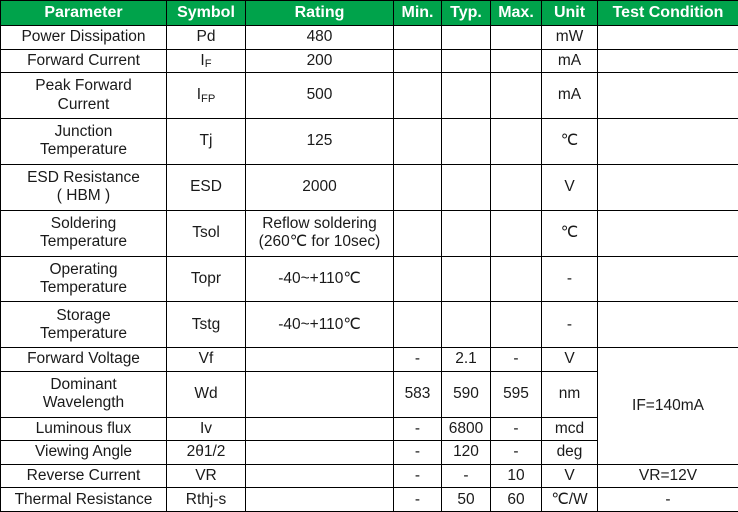  What do you see at coordinates (83, 394) in the screenshot?
I see `cell-parameter: Dominant Wavelength` at bounding box center [83, 394].